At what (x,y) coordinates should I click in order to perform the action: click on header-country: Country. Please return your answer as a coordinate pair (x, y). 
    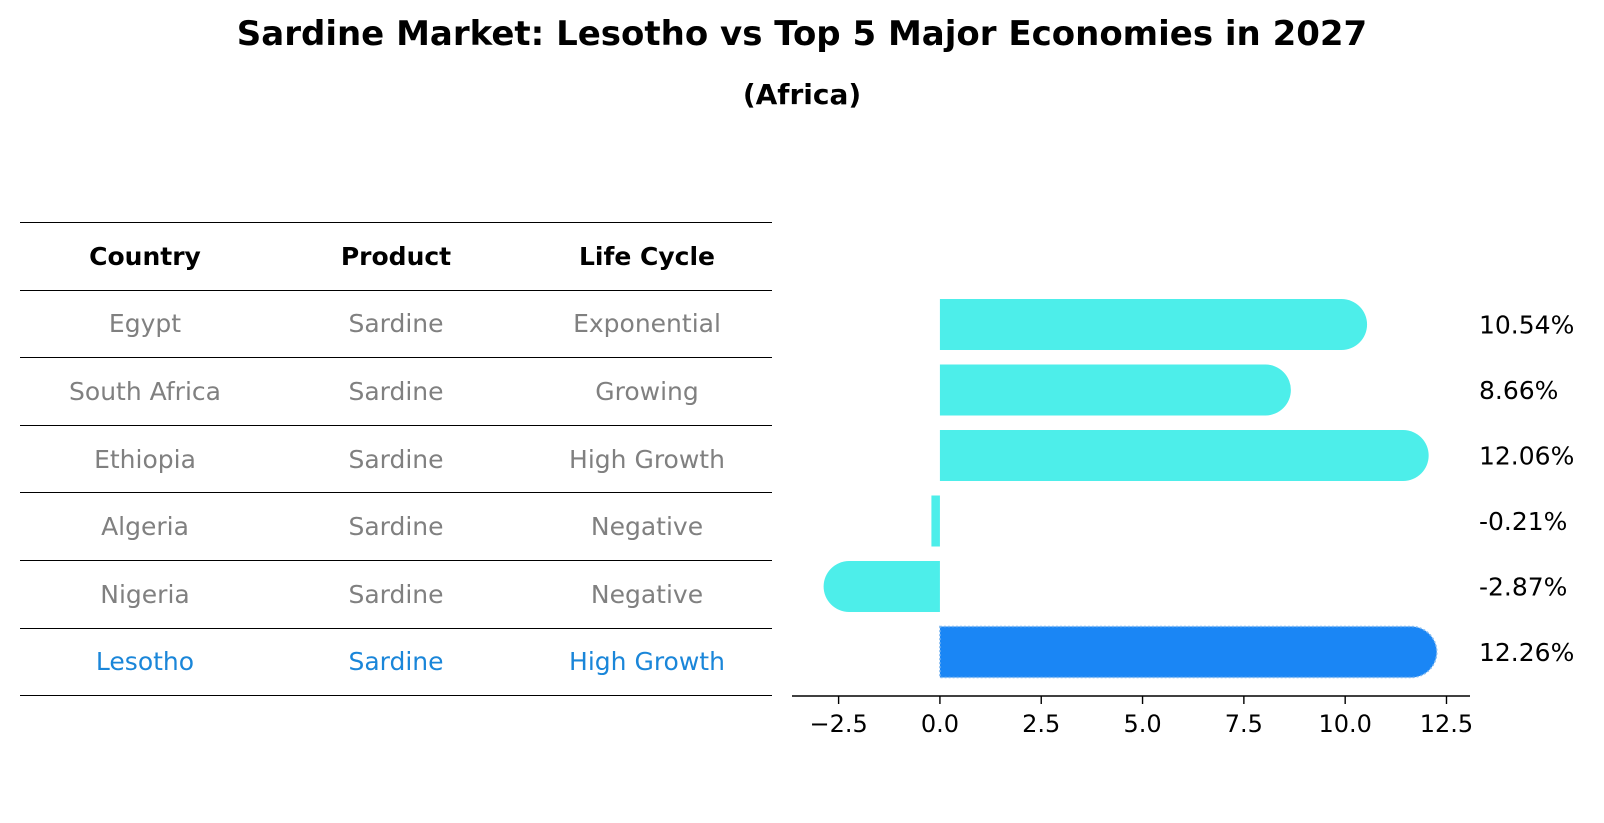
    Looking at the image, I should click on (145, 256).